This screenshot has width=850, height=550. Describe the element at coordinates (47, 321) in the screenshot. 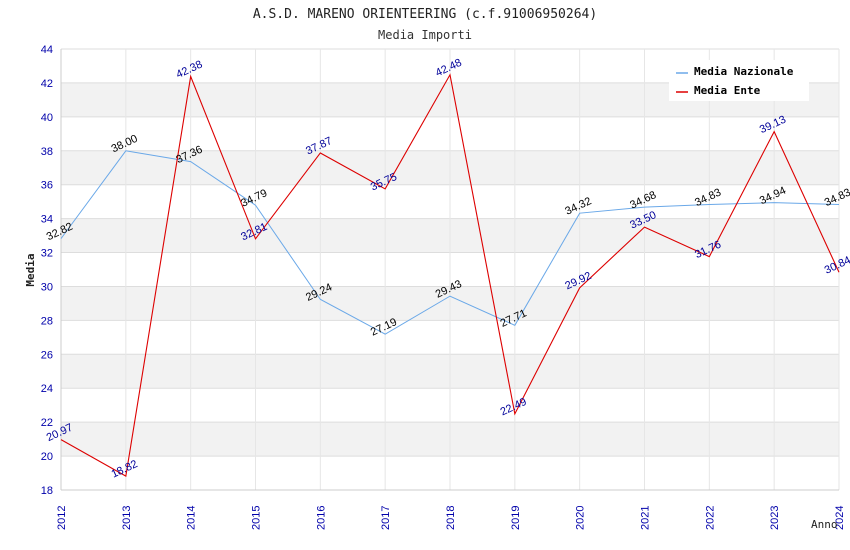

I see `y-tick-label: 28` at that location.